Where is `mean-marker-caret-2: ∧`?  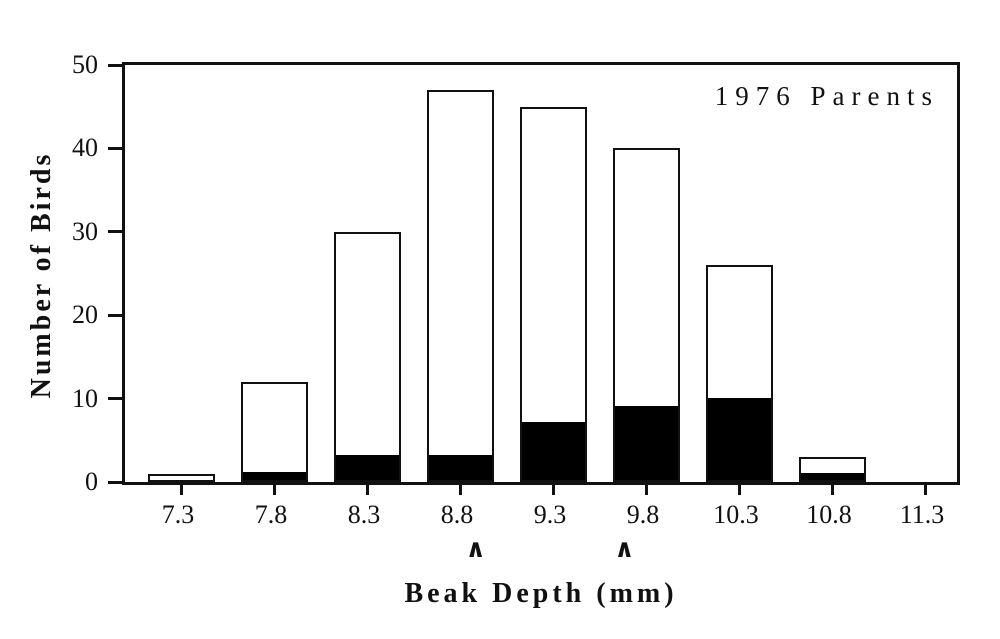
mean-marker-caret-2: ∧ is located at coordinates (624, 549).